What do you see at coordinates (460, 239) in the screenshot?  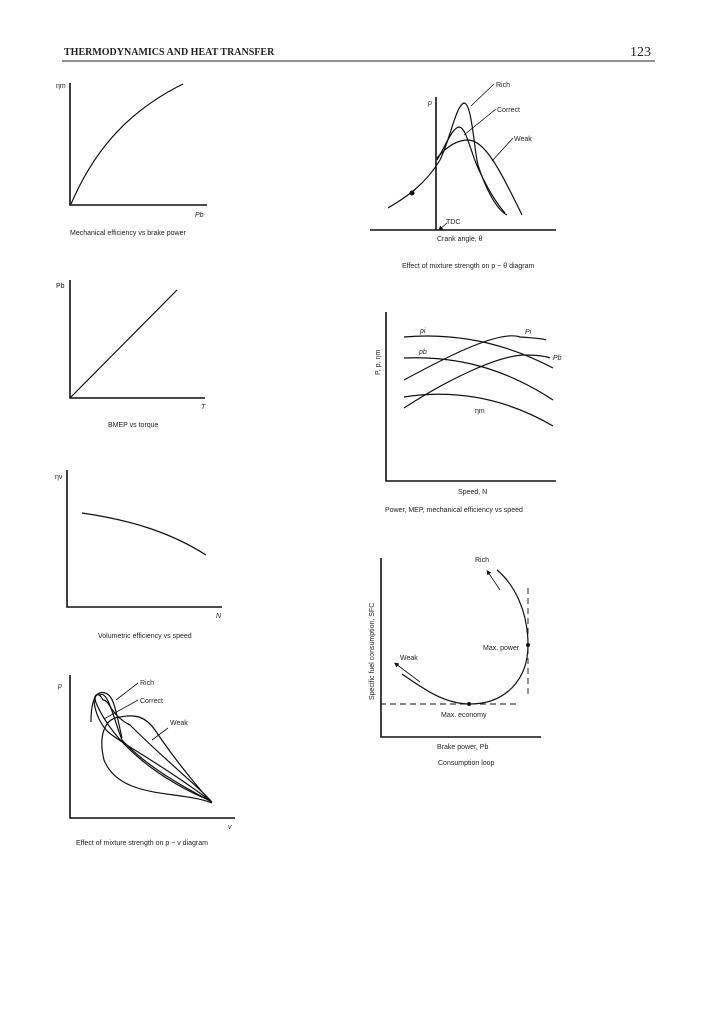 I see `x-axis-label: Crank angle, θ` at bounding box center [460, 239].